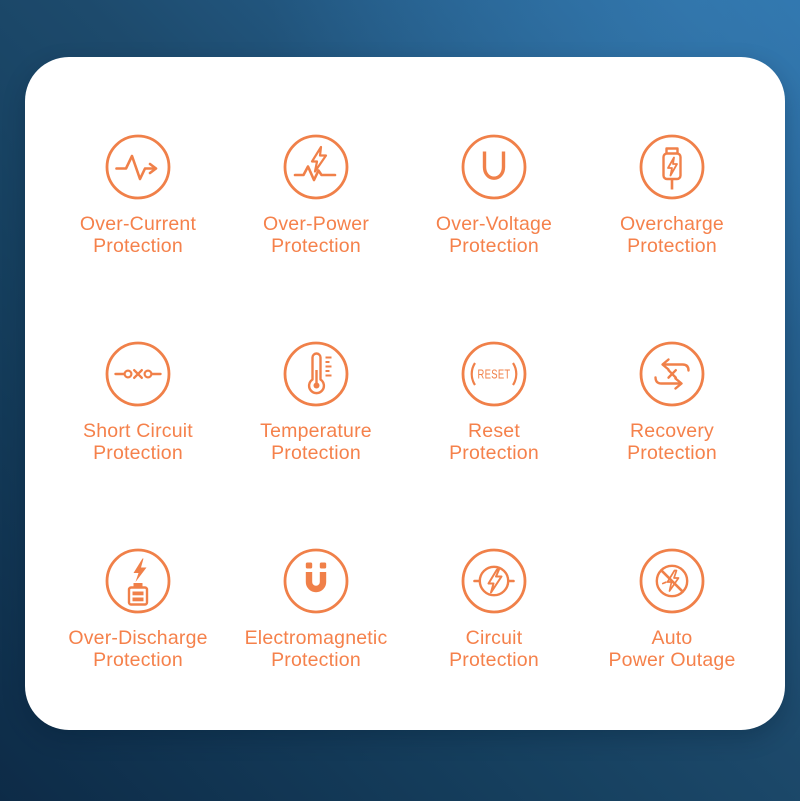  Describe the element at coordinates (672, 619) in the screenshot. I see `feature-auto-power-outage: Auto Power Outage` at that location.